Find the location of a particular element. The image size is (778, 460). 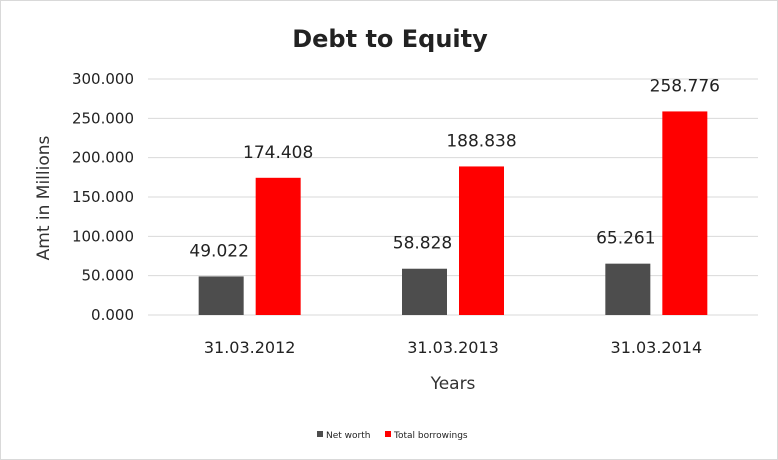

data-label: 174.408 is located at coordinates (278, 153).